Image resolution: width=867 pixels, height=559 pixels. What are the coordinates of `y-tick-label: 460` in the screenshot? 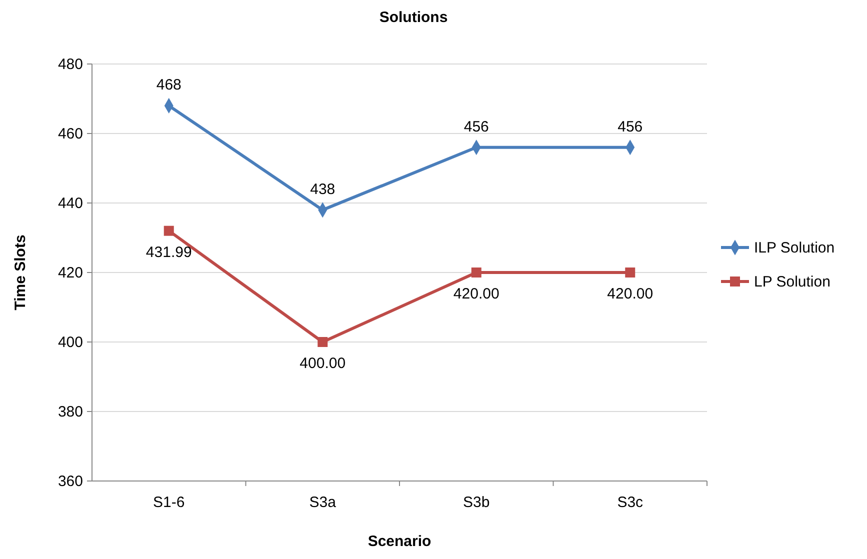 It's located at (70, 134).